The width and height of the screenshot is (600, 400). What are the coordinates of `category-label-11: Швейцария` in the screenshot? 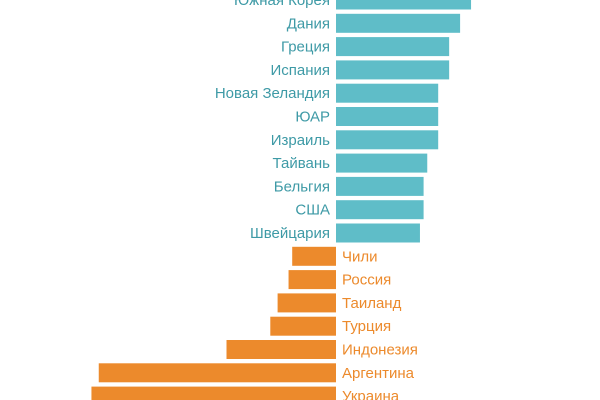 It's located at (290, 233).